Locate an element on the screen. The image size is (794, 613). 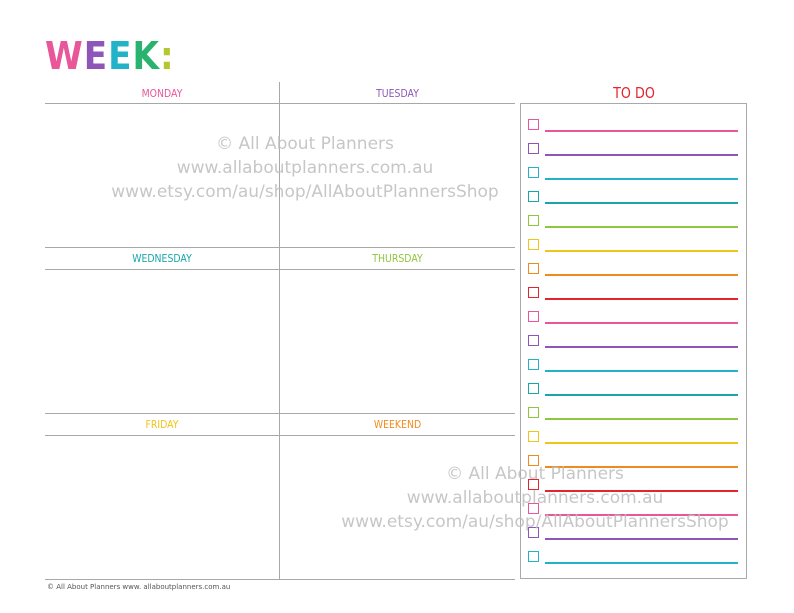
day-label-tuesday: TUESDAY is located at coordinates (397, 93).